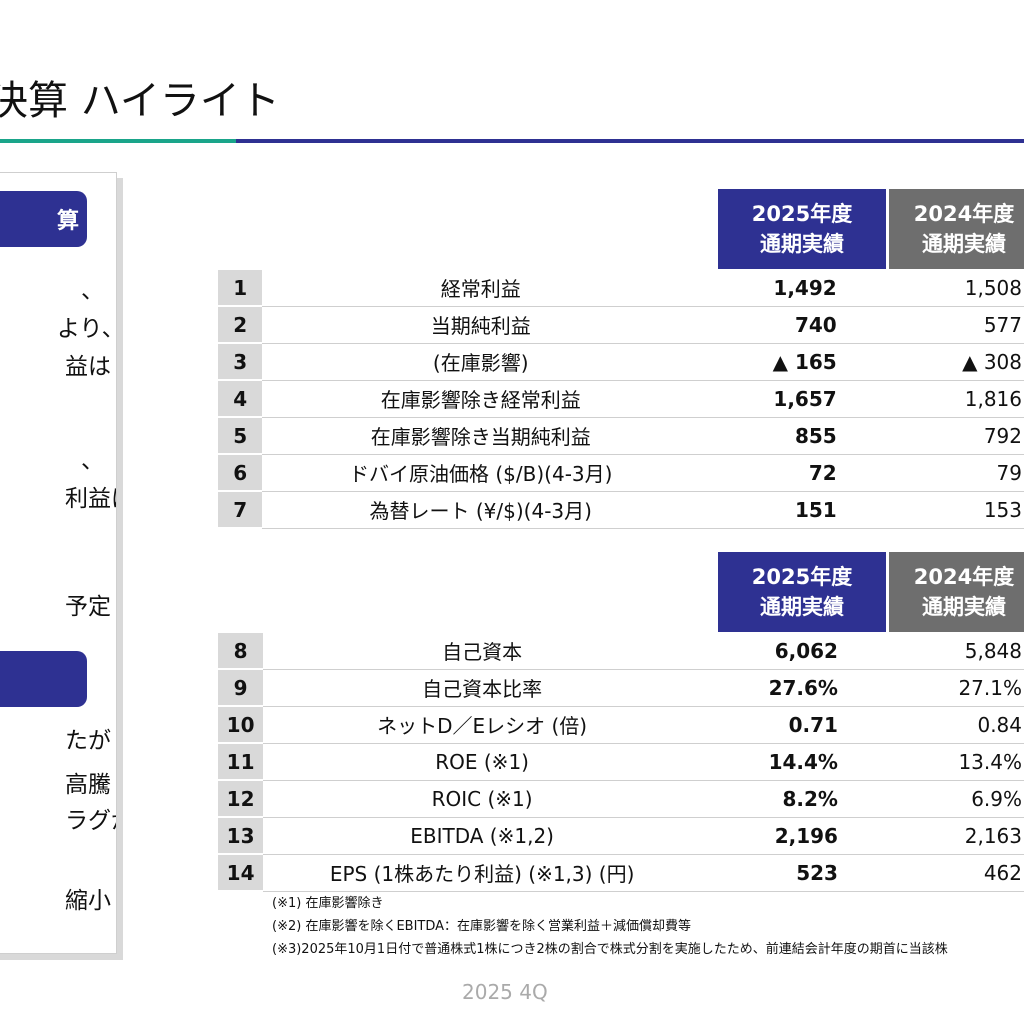 This screenshot has width=1024, height=1024. What do you see at coordinates (240, 362) in the screenshot?
I see `row-number: 3` at bounding box center [240, 362].